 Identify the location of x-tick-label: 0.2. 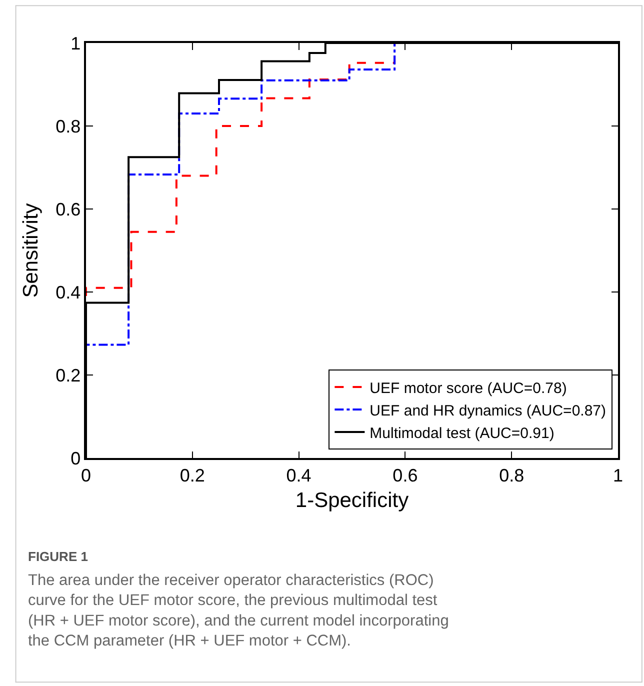
(192, 475).